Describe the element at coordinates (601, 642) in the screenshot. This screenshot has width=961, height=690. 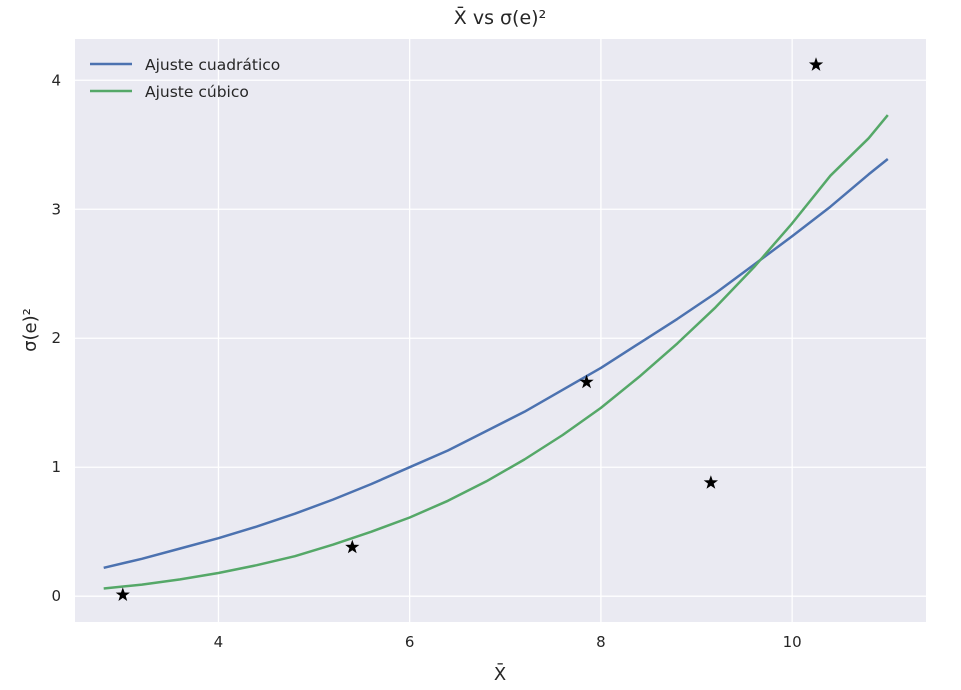
I see `x-tick-label: 8` at that location.